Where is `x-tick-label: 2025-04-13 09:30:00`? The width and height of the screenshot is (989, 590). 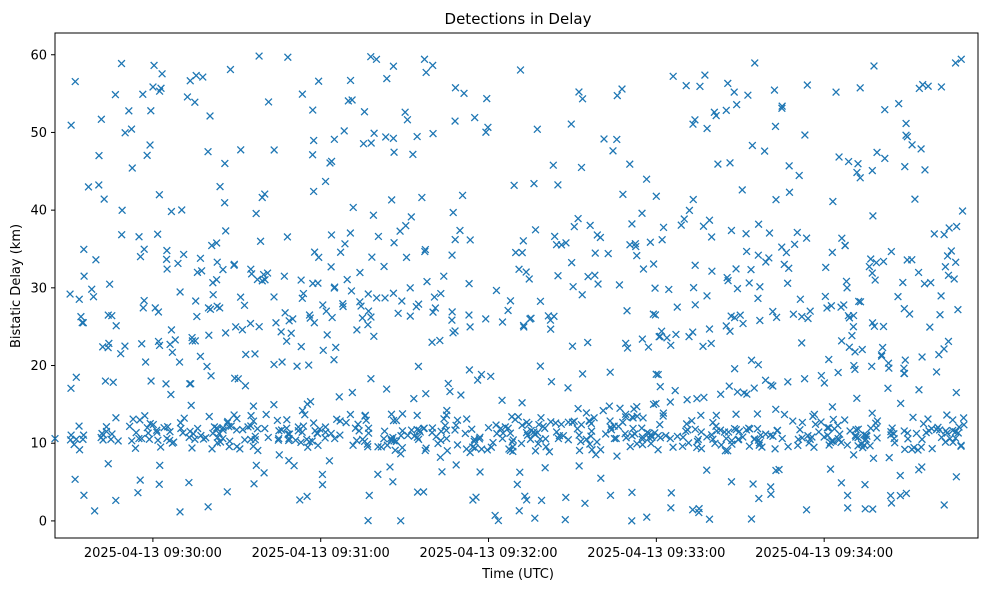 x-tick-label: 2025-04-13 09:30:00 is located at coordinates (153, 553).